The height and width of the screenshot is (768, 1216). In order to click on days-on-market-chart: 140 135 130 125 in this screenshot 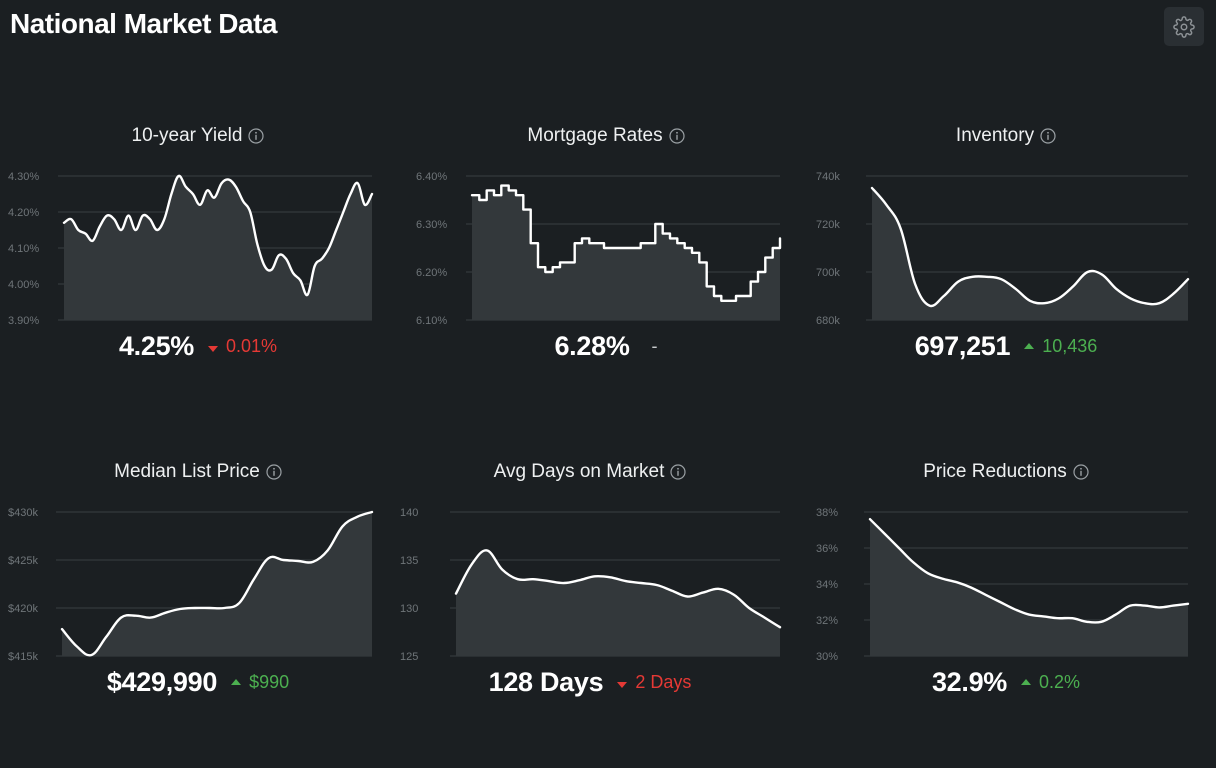, I will do `click(591, 585)`.